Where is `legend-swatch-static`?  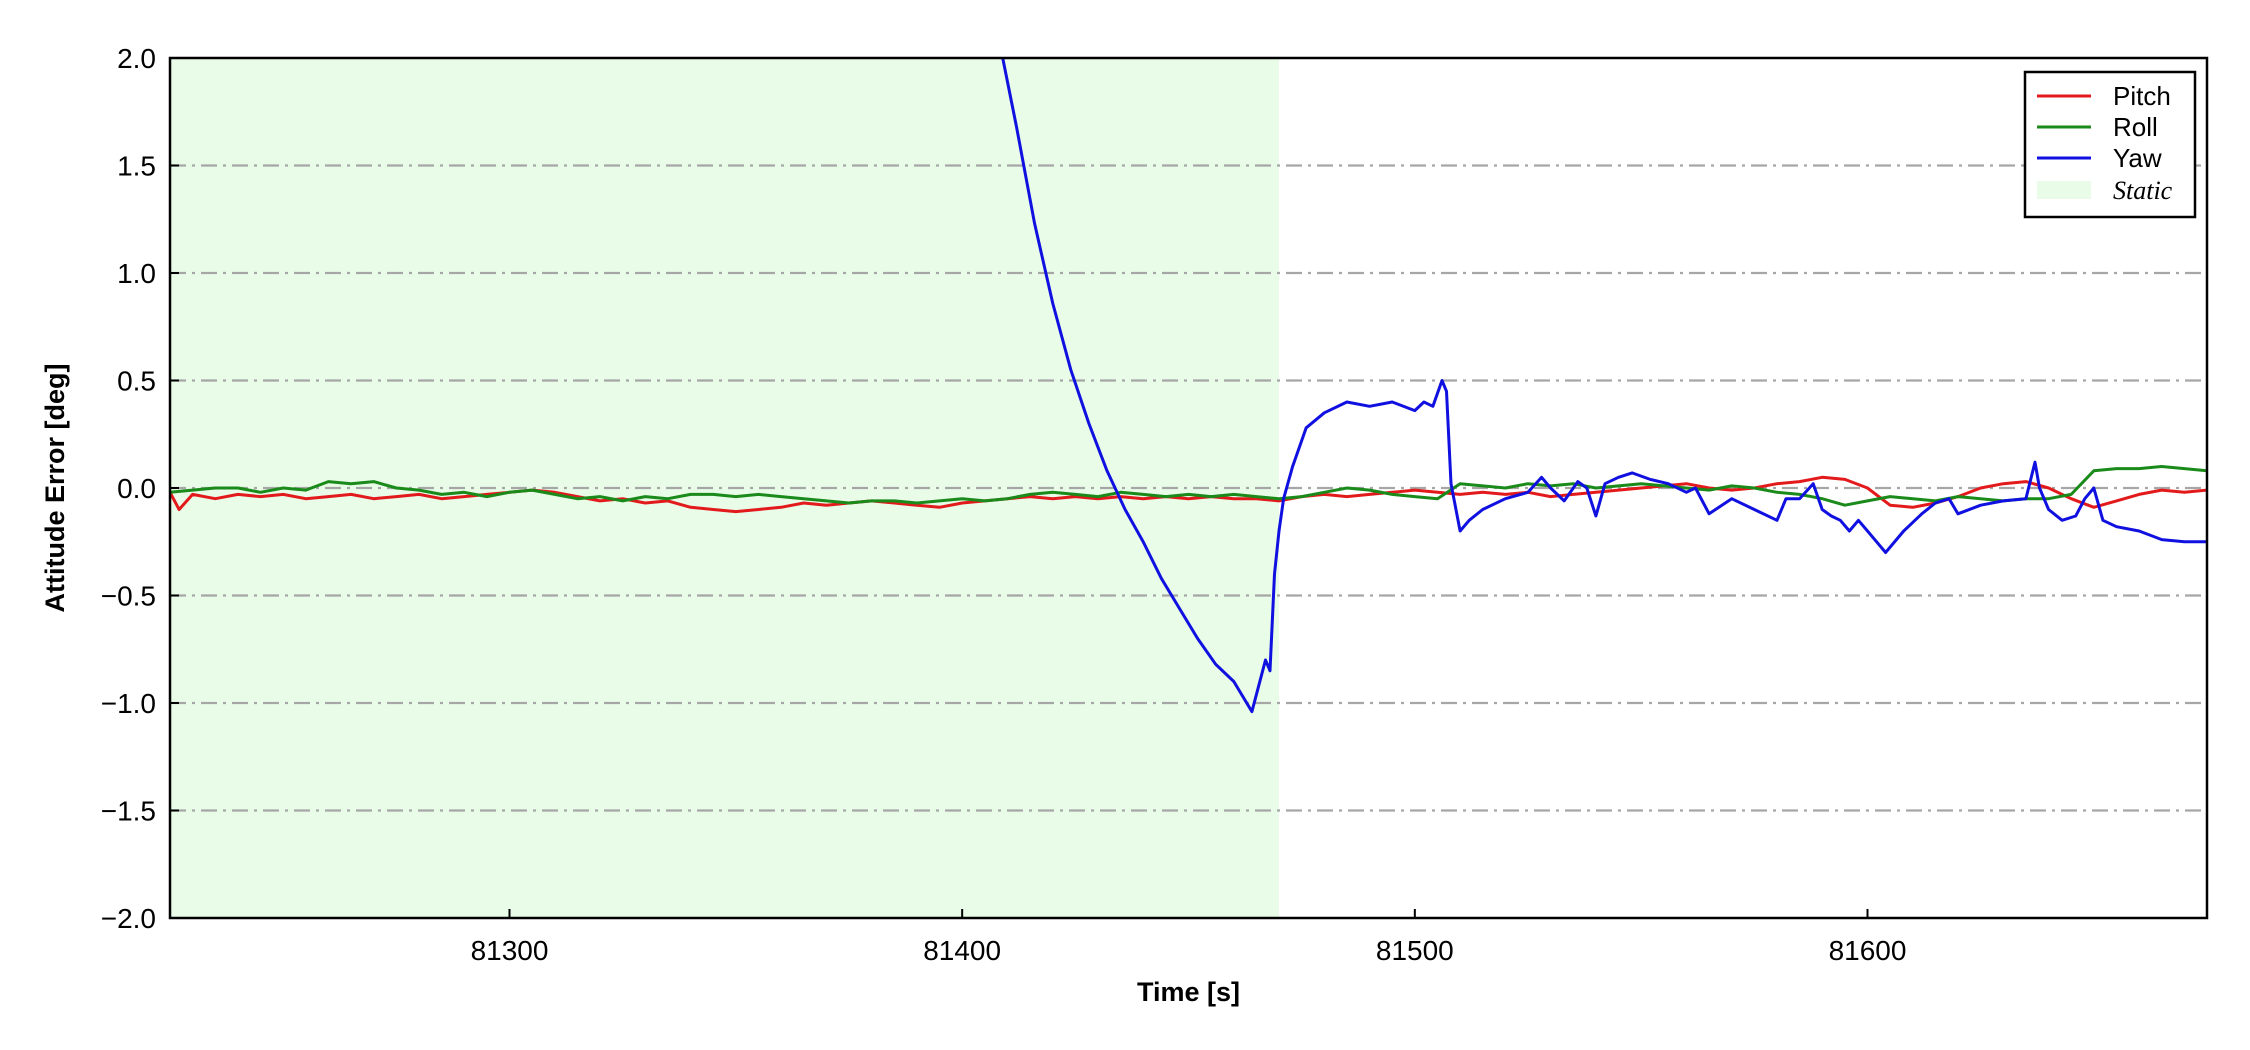 legend-swatch-static is located at coordinates (2064, 190).